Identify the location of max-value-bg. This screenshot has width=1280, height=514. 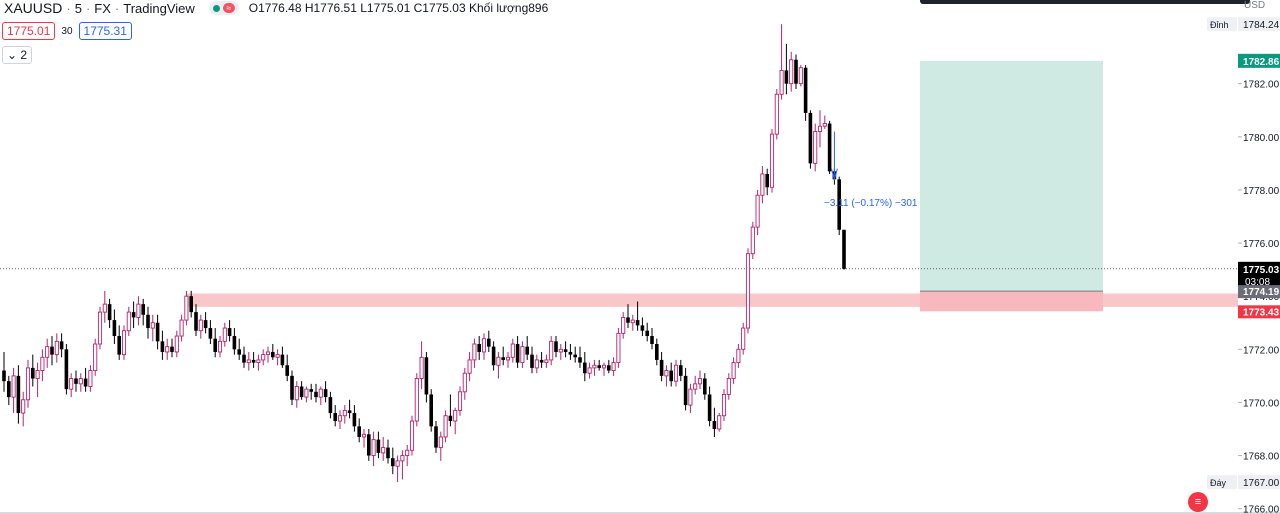
(1259, 24).